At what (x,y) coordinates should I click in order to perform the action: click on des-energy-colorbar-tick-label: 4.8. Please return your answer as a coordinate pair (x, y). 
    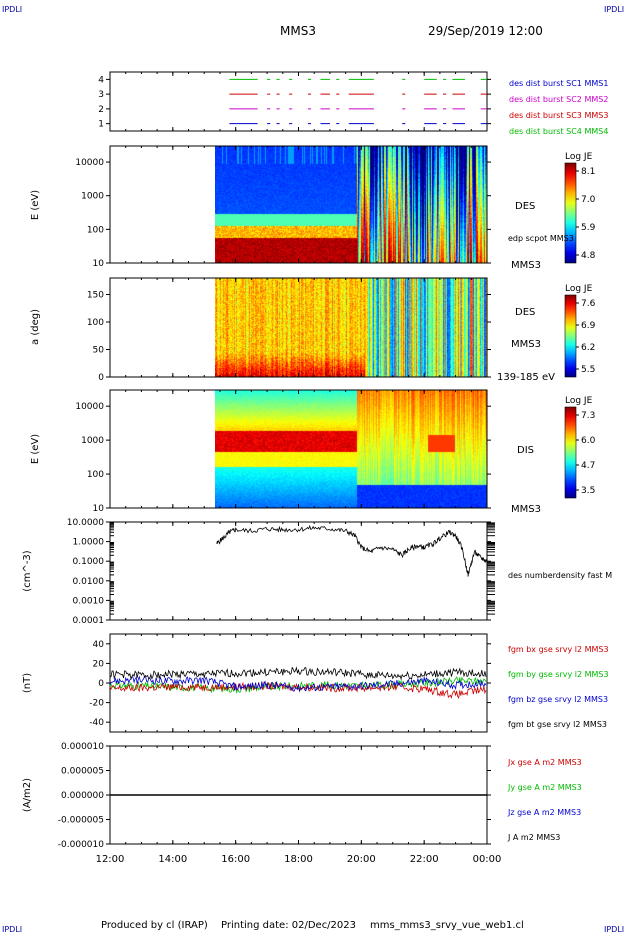
    Looking at the image, I should click on (588, 256).